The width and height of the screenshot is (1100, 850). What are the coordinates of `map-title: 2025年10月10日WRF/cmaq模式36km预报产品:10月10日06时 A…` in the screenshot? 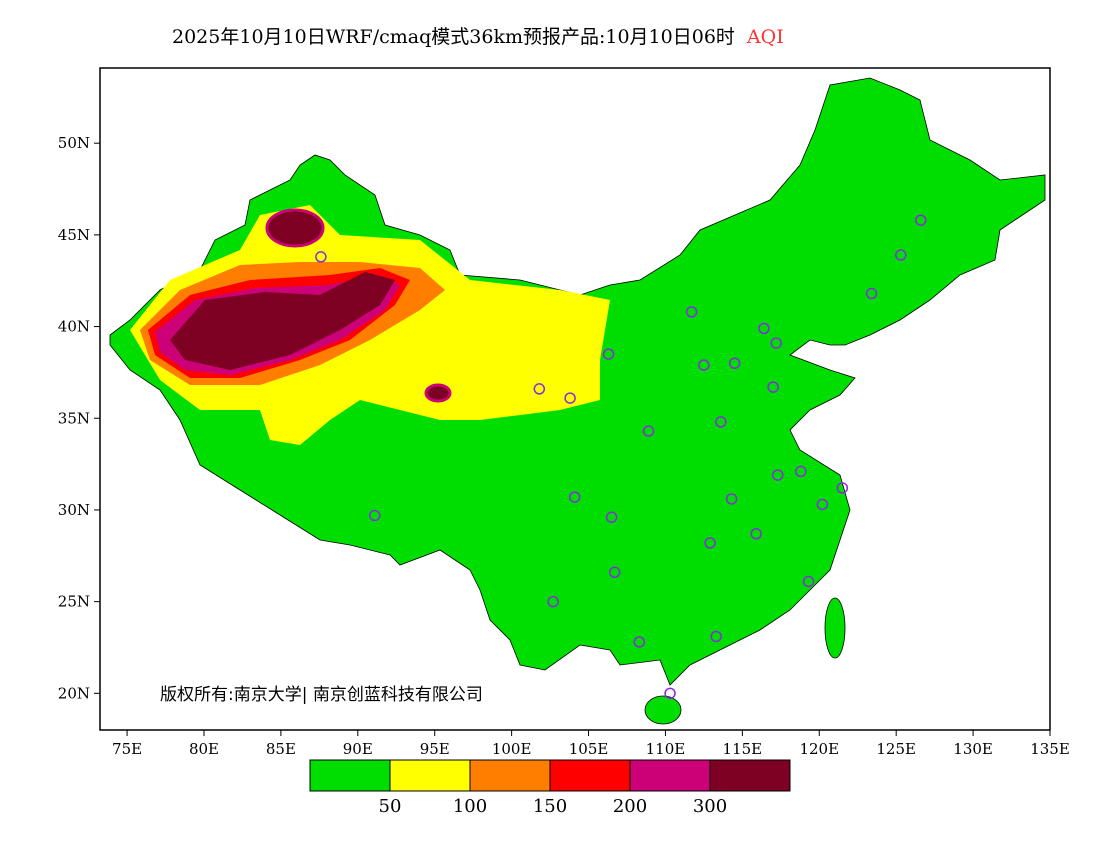 It's located at (478, 35).